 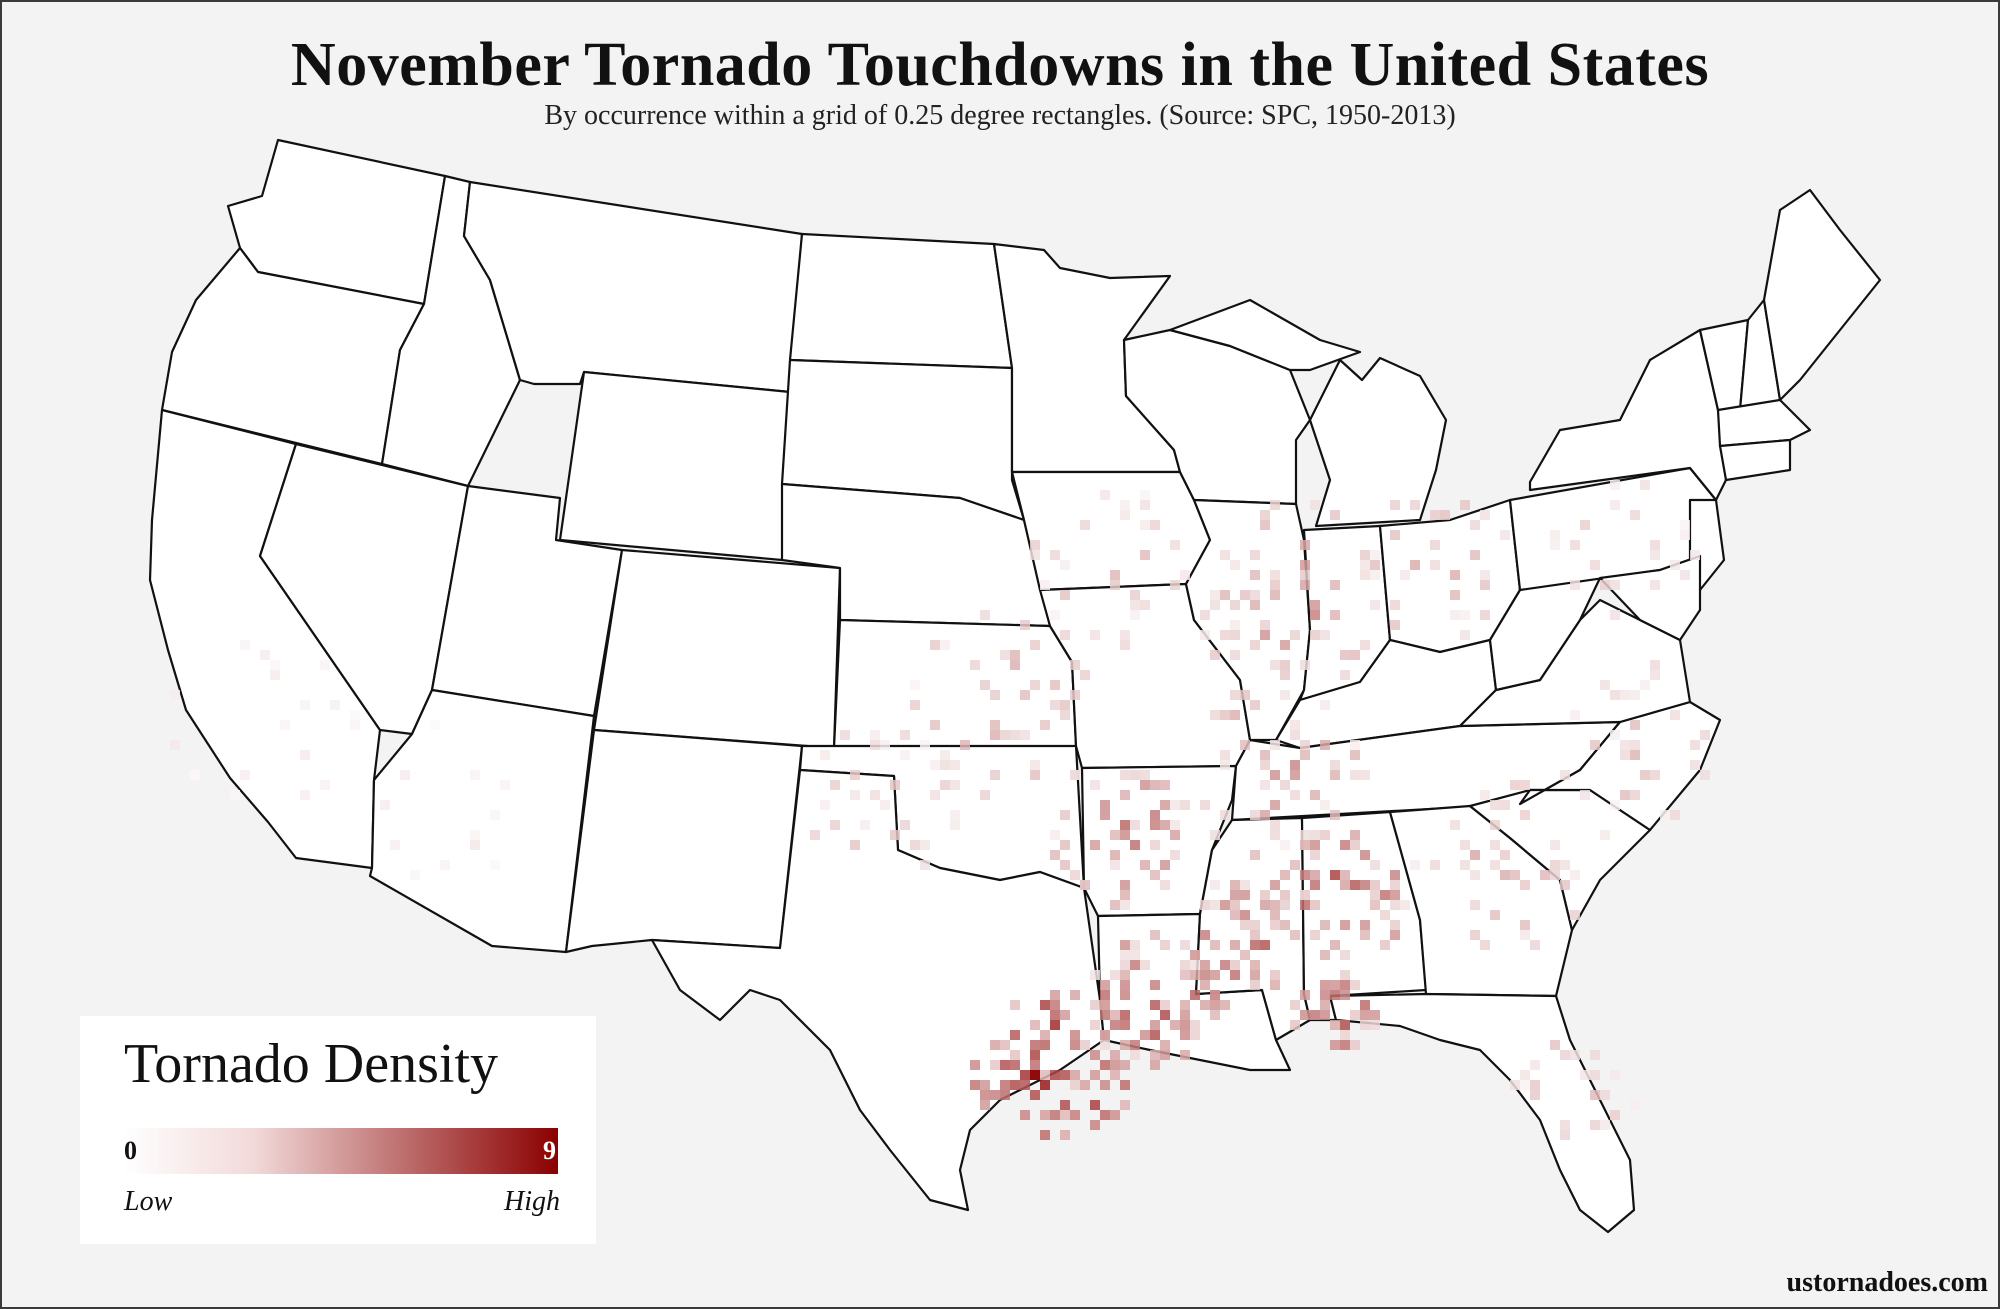 I want to click on state-michigan, so click(x=1378, y=442).